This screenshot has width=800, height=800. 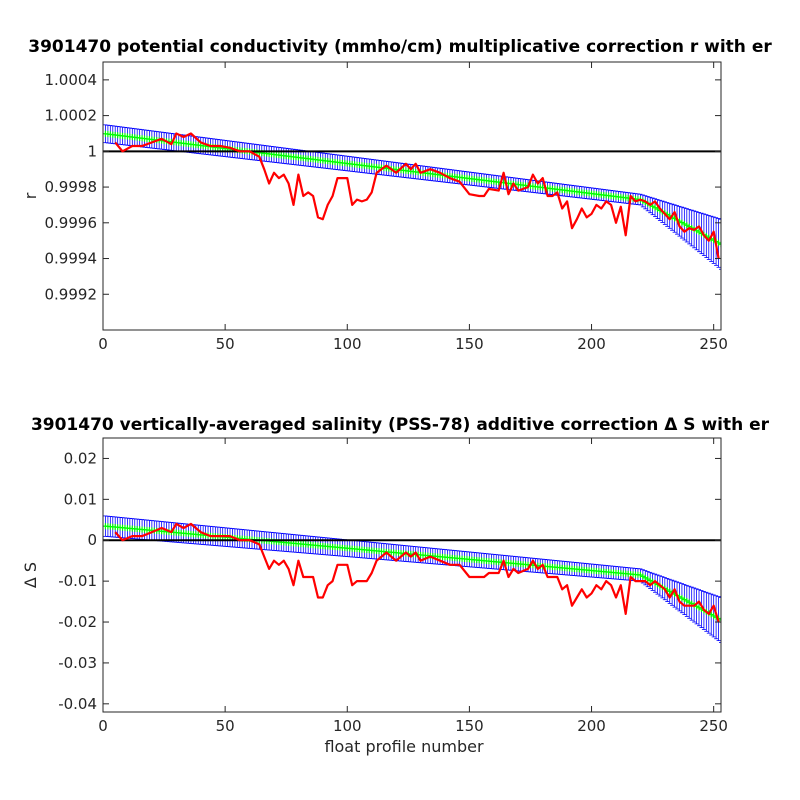 What do you see at coordinates (92, 540) in the screenshot?
I see `y-tick-label: 0` at bounding box center [92, 540].